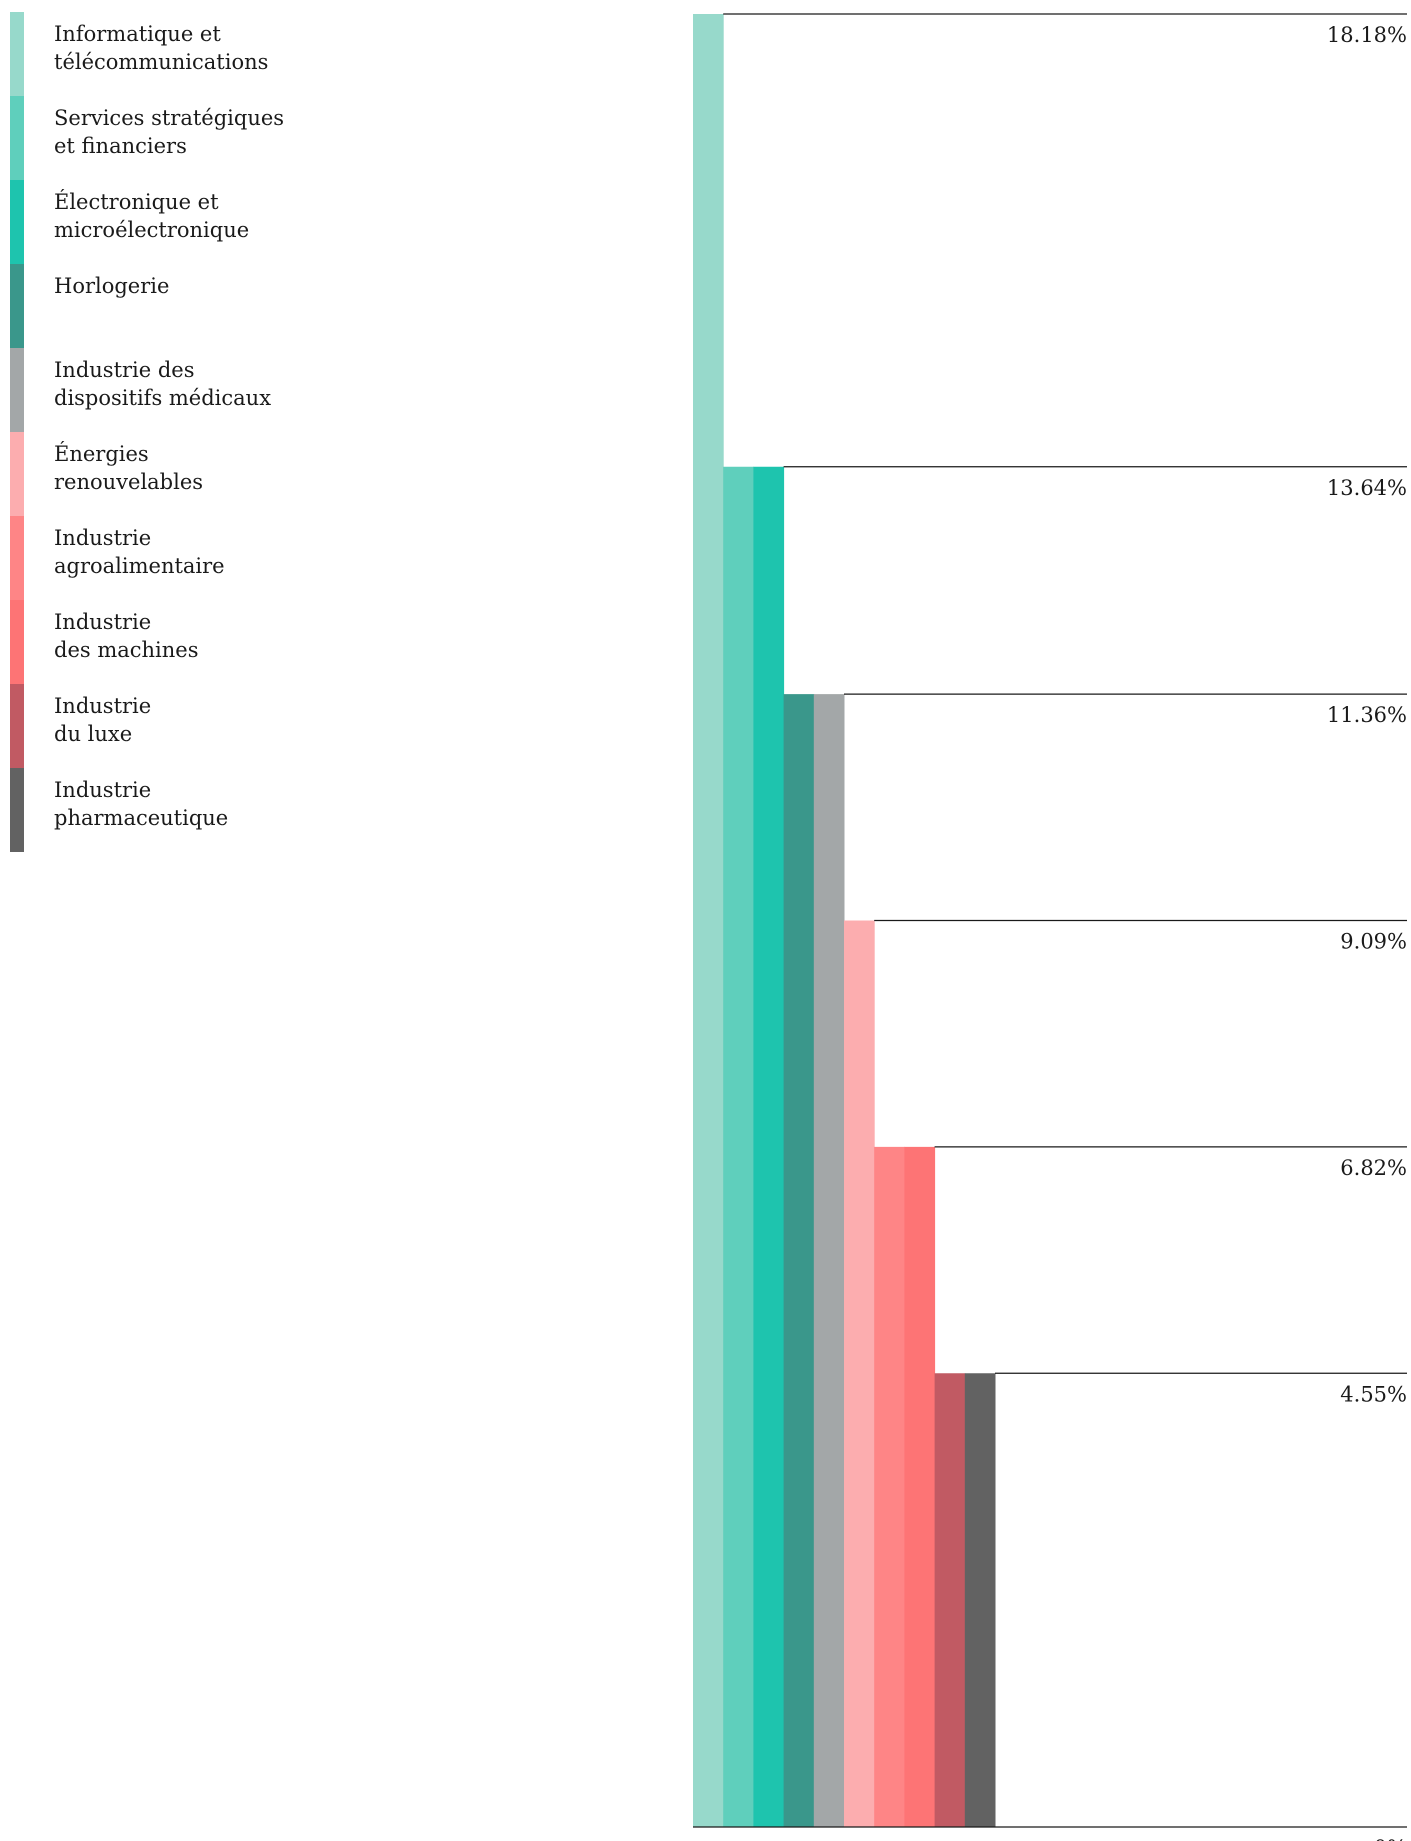 The height and width of the screenshot is (1841, 1411). What do you see at coordinates (129, 468) in the screenshot?
I see `legend-label: Énergies renouvelables` at bounding box center [129, 468].